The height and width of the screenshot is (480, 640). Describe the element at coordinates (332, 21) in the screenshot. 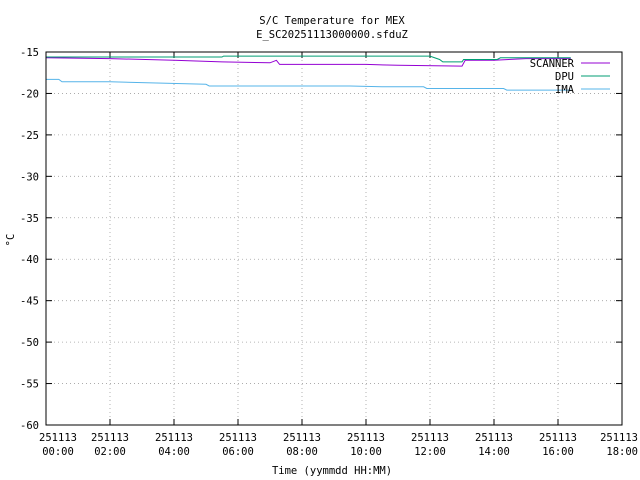

I see `chart-title: S/C Temperature for MEX` at that location.